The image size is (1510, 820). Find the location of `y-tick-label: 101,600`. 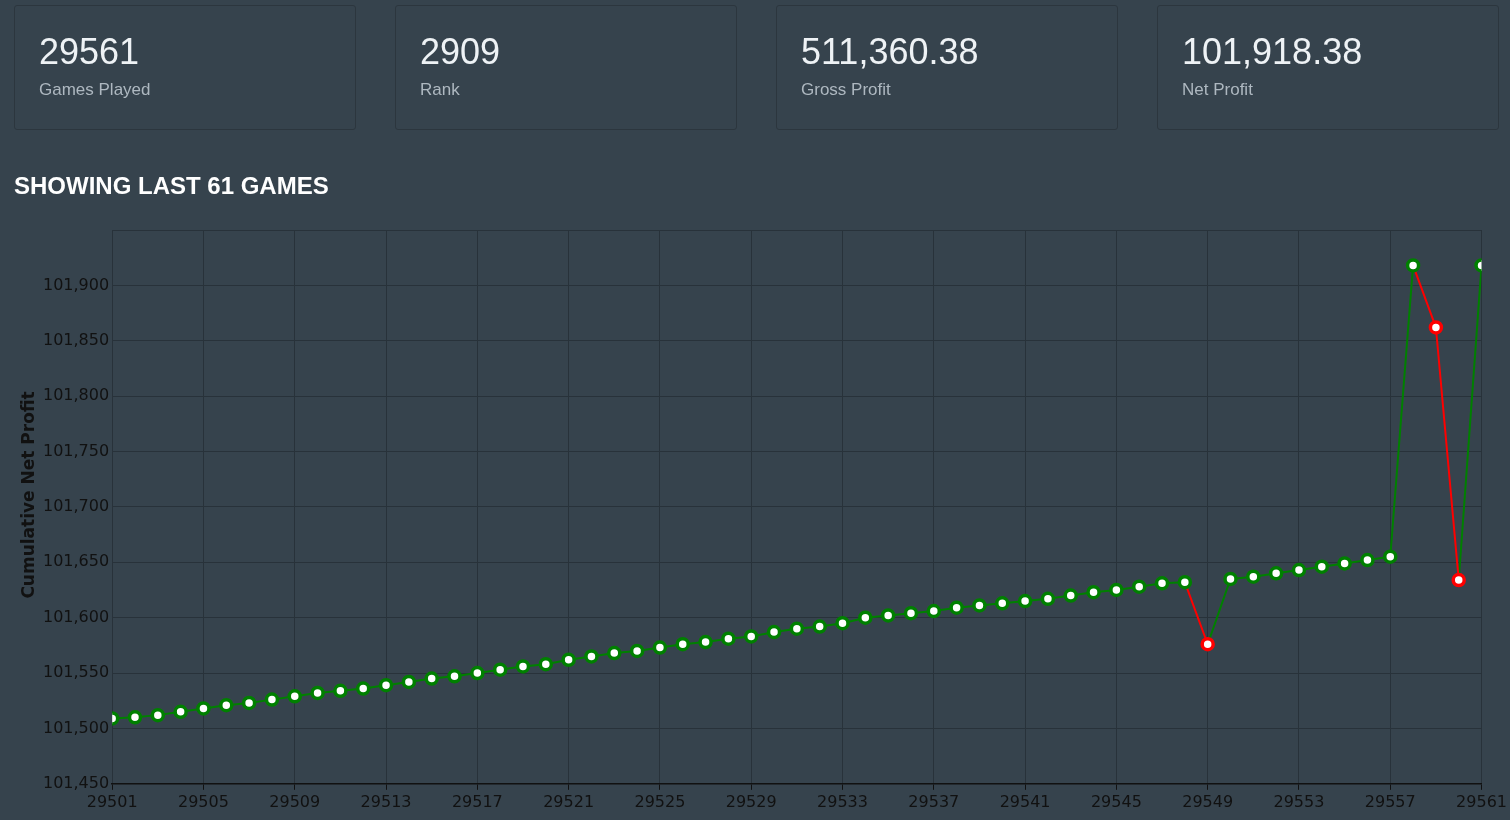

y-tick-label: 101,600 is located at coordinates (76, 616).